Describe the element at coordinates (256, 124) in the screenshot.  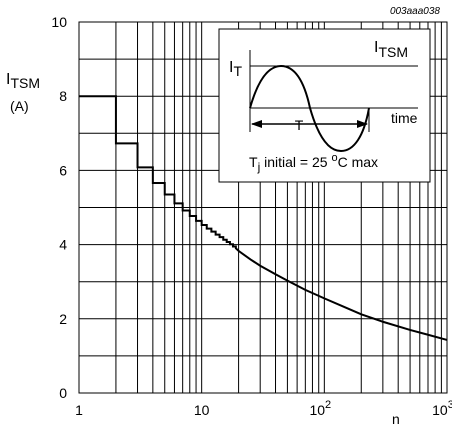
I see `inset-period-arrowhead-left` at that location.